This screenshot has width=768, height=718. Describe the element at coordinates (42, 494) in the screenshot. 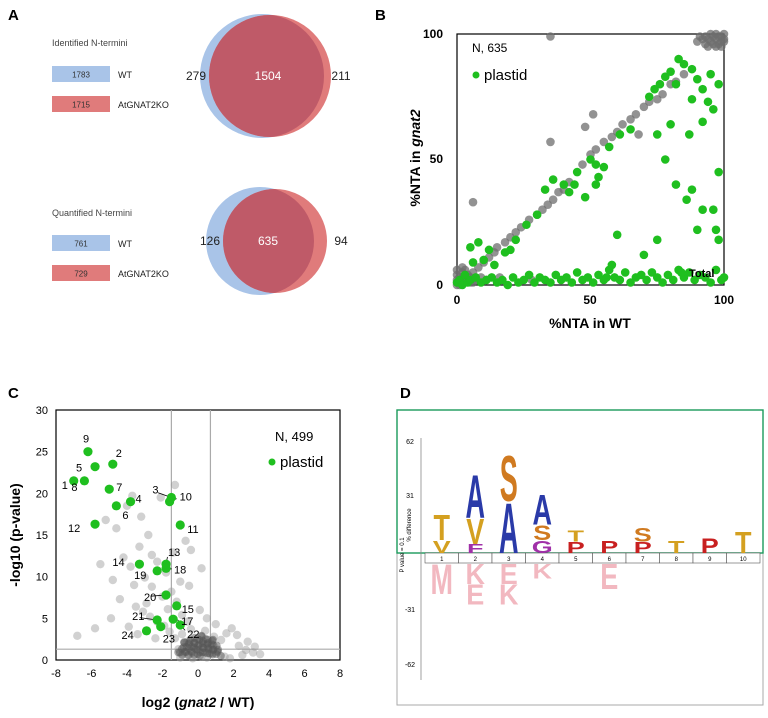

I see `chart-c-ytick: 20` at that location.